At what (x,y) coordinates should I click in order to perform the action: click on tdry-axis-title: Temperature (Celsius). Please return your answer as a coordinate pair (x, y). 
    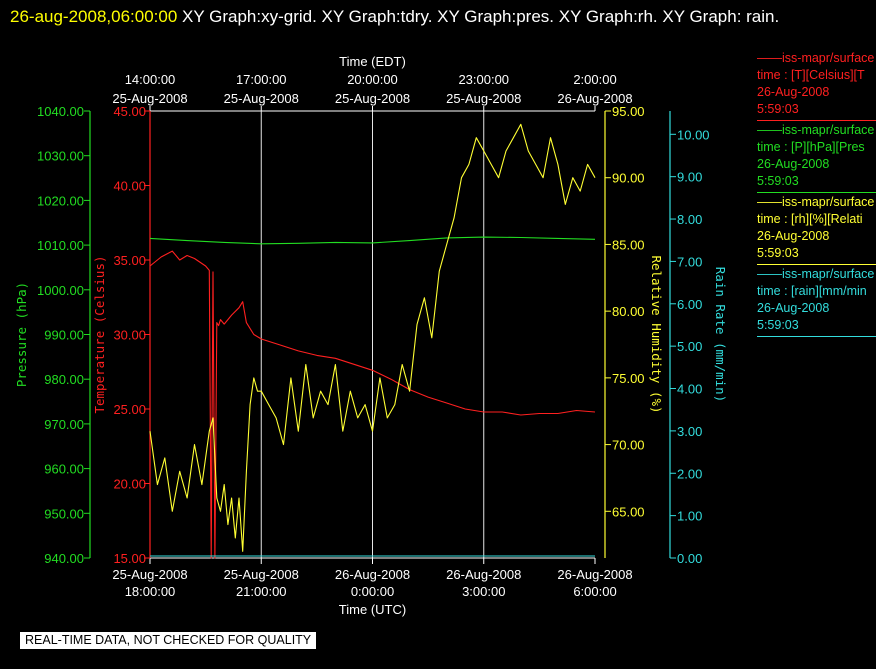
    Looking at the image, I should click on (99, 334).